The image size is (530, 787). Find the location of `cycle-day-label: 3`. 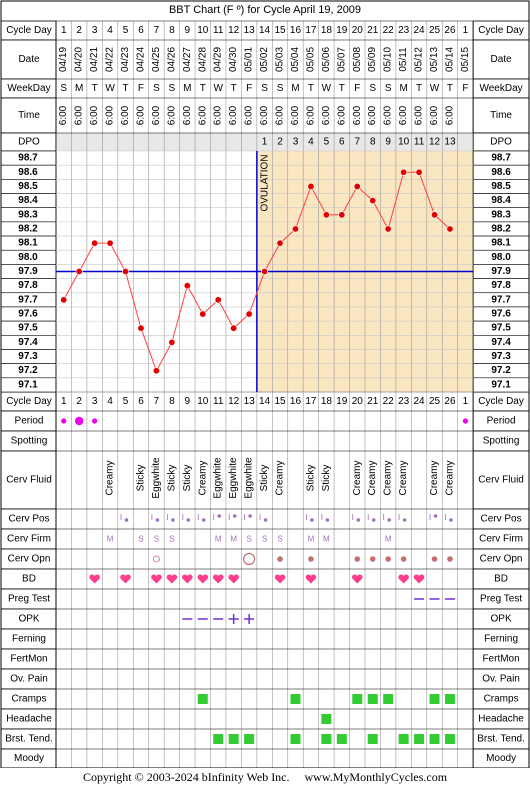

cycle-day-label: 3 is located at coordinates (95, 30).